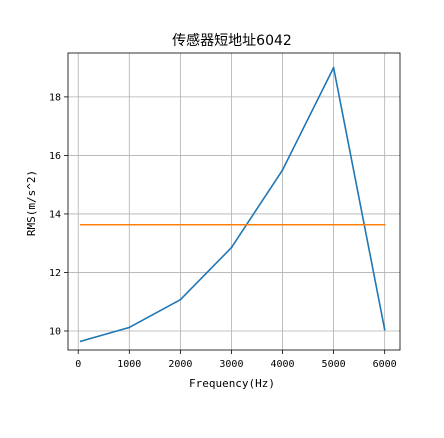  Describe the element at coordinates (55, 331) in the screenshot. I see `y-tick-label: 10` at that location.